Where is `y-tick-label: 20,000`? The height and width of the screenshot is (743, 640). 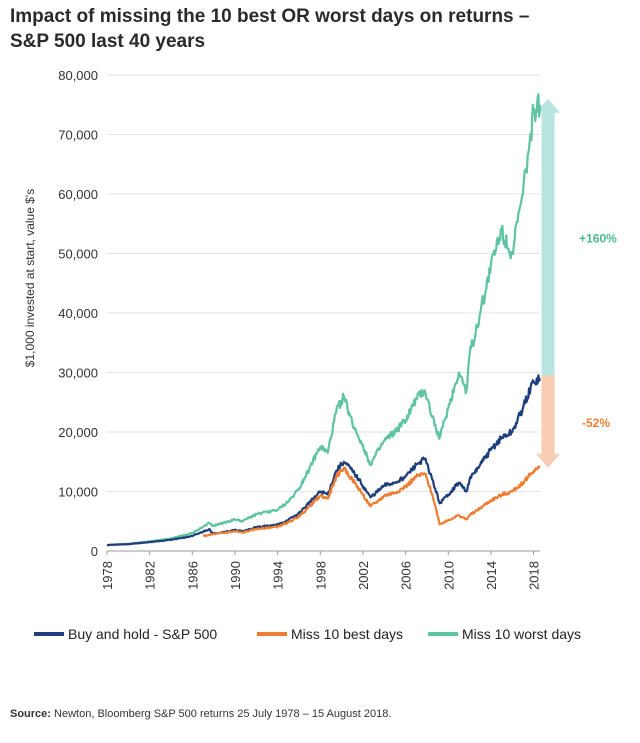
y-tick-label: 20,000 is located at coordinates (78, 432).